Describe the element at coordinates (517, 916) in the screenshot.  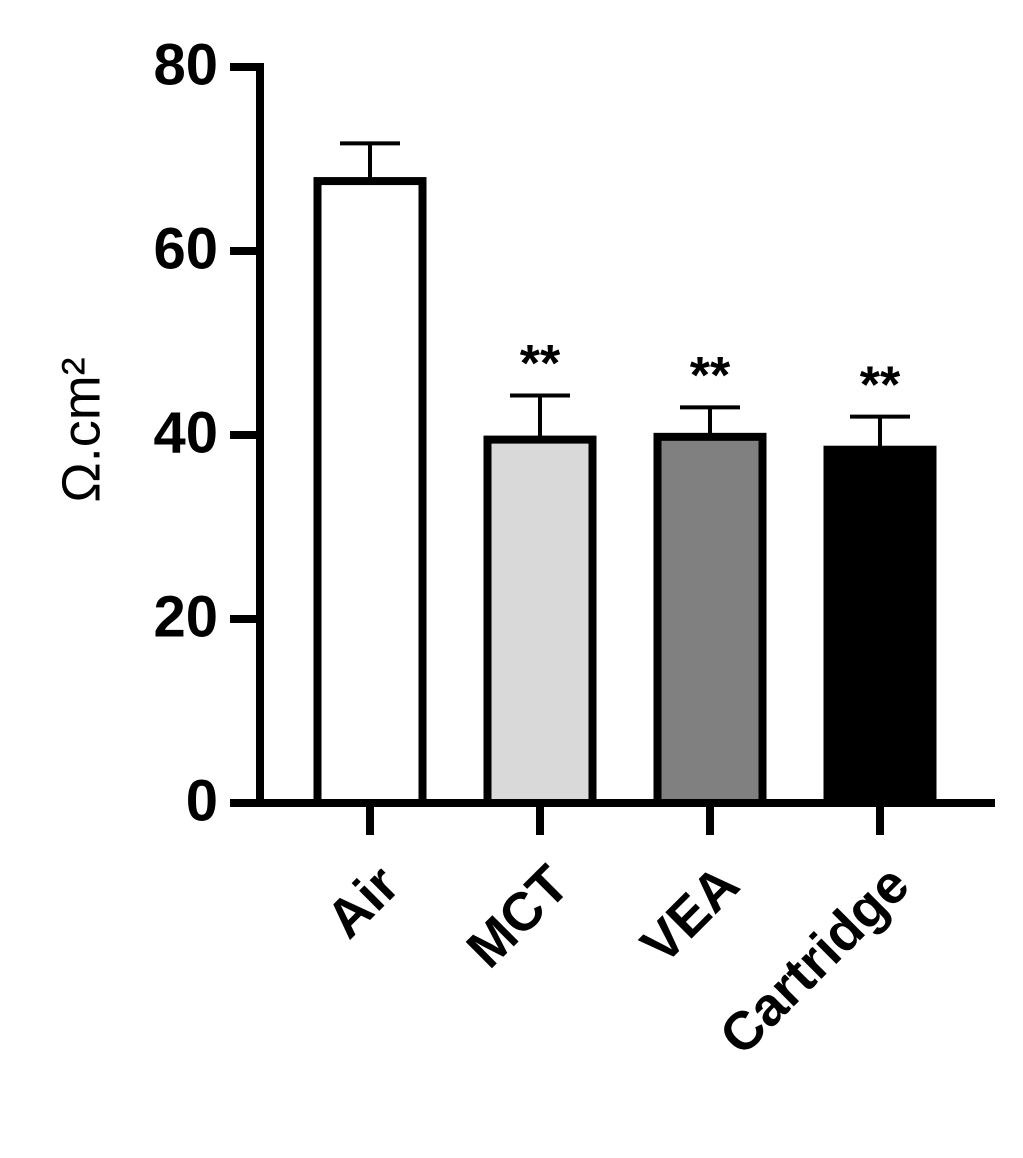
I see `x-tick-label: MCT` at that location.